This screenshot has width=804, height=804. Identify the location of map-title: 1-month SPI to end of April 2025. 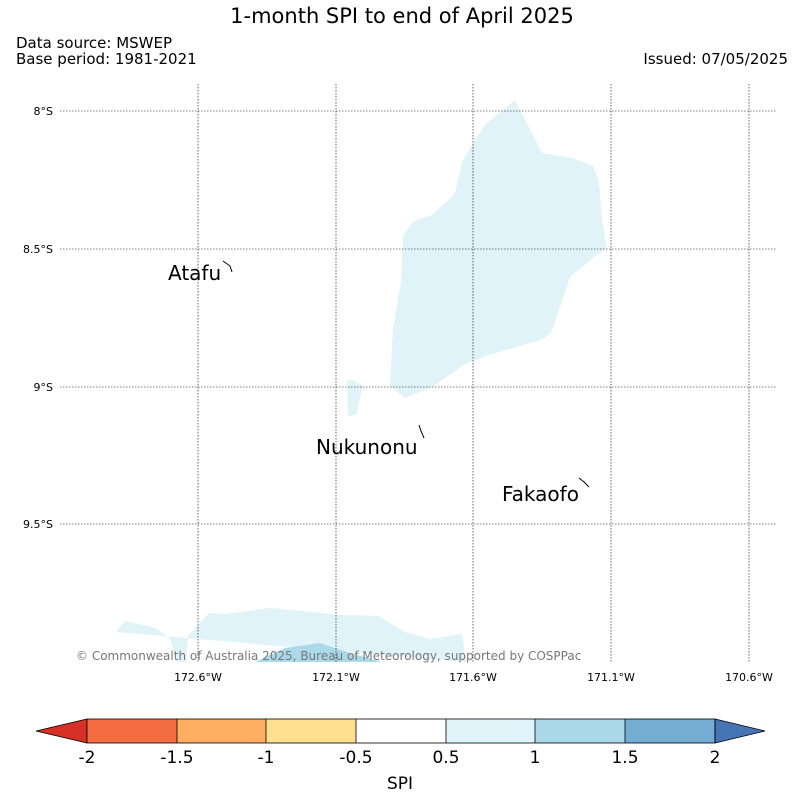
(402, 16).